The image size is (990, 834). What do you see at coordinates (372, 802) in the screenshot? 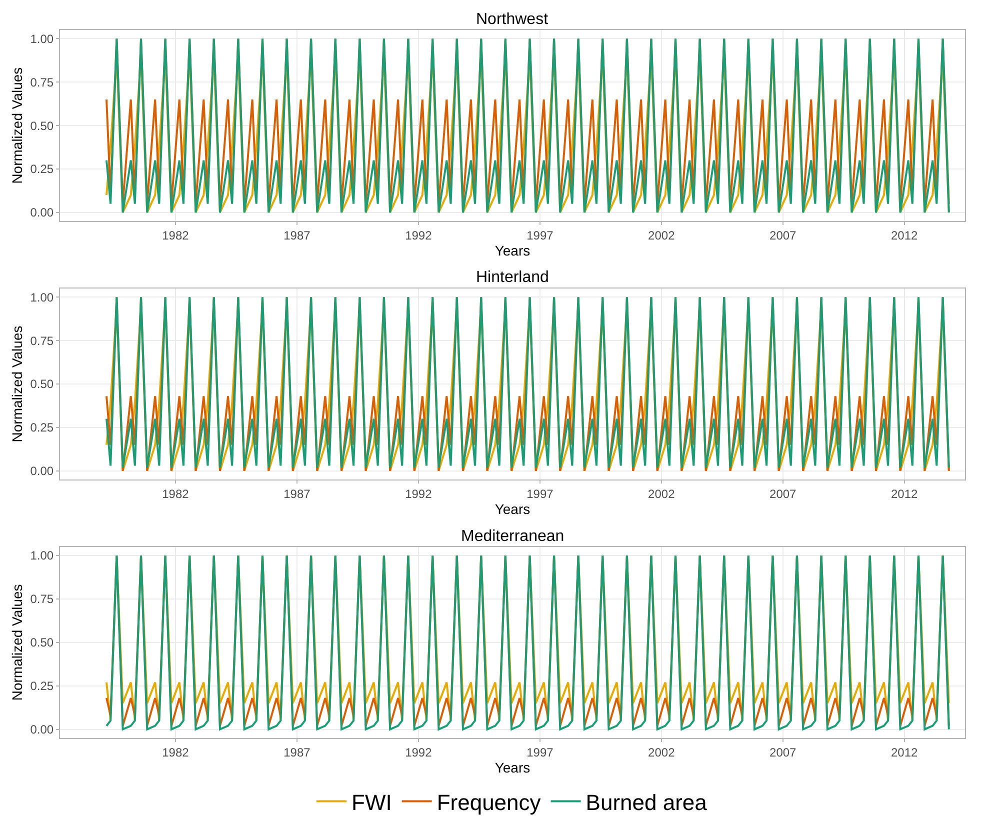
I see `legend-label: FWI` at bounding box center [372, 802].